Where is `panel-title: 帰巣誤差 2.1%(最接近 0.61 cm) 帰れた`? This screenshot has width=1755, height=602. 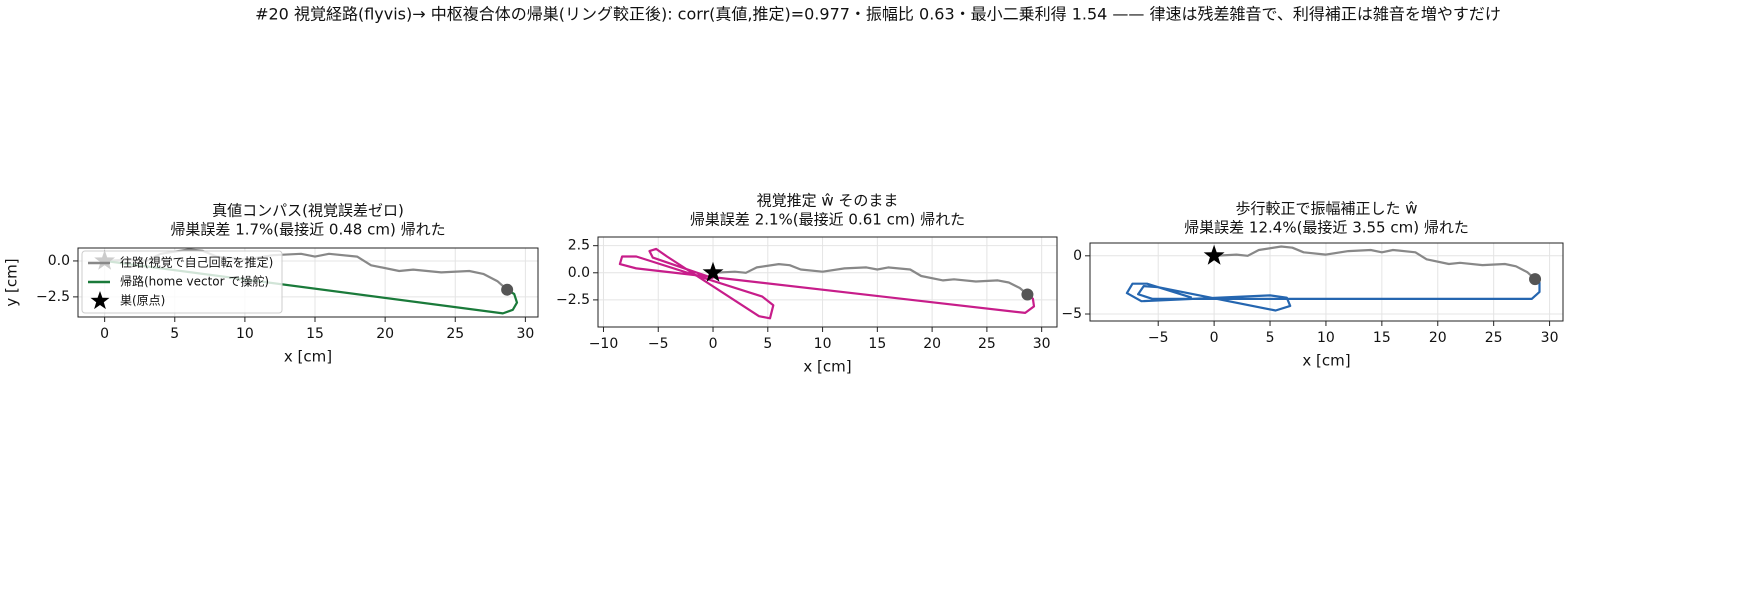
panel-title: 帰巣誤差 2.1%(最接近 0.61 cm) 帰れた is located at coordinates (827, 220).